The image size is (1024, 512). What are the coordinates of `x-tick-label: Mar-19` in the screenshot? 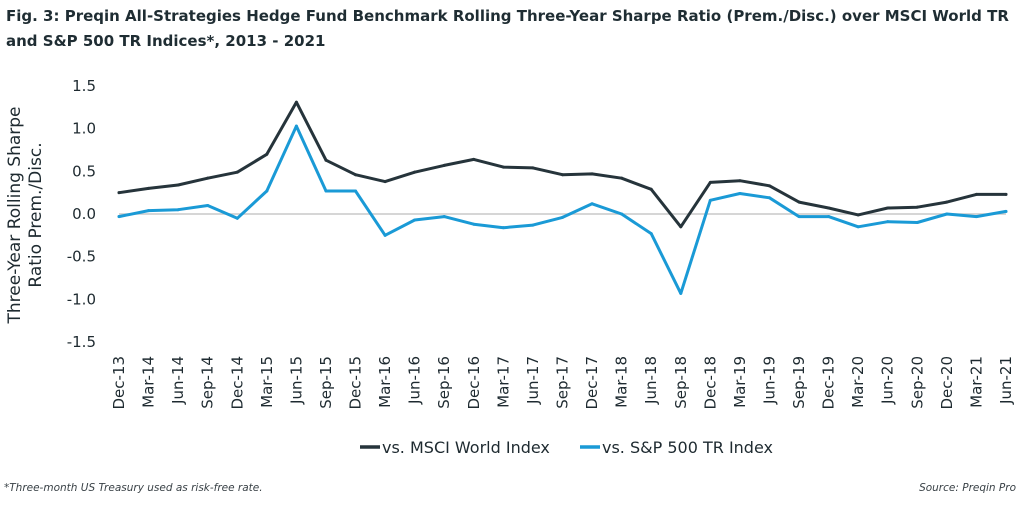 It's located at (740, 382).